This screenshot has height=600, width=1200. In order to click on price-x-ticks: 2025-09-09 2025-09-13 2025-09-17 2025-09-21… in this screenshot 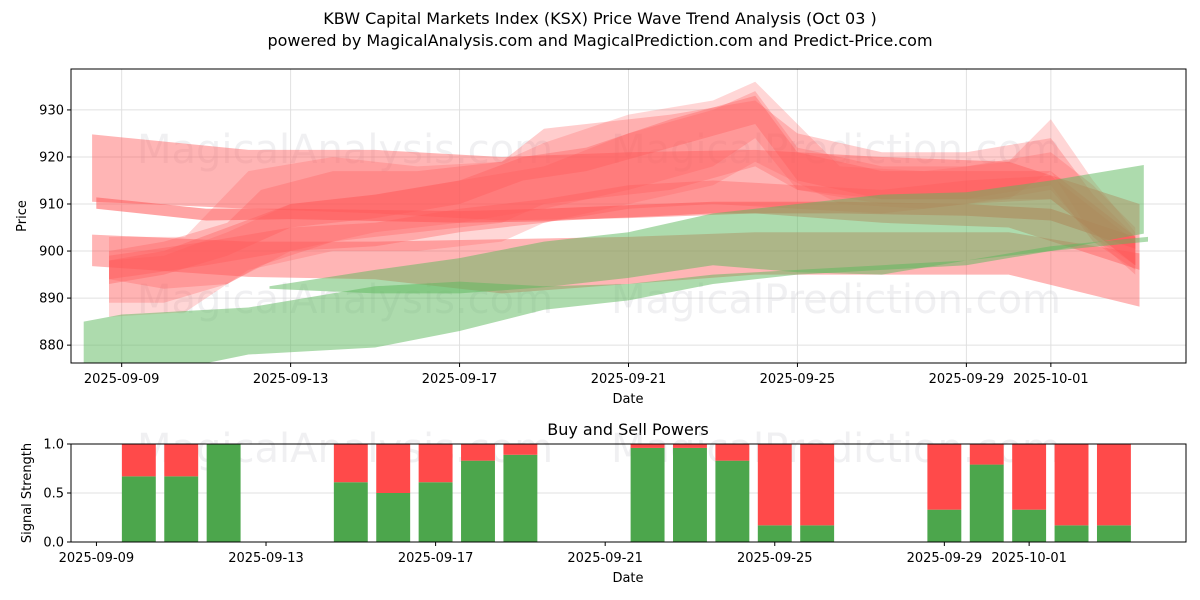, I will do `click(586, 375)`.